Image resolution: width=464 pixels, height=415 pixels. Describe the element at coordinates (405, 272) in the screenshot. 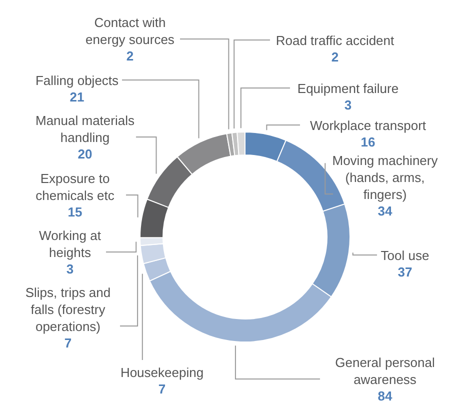

I see `data-label: 37` at that location.